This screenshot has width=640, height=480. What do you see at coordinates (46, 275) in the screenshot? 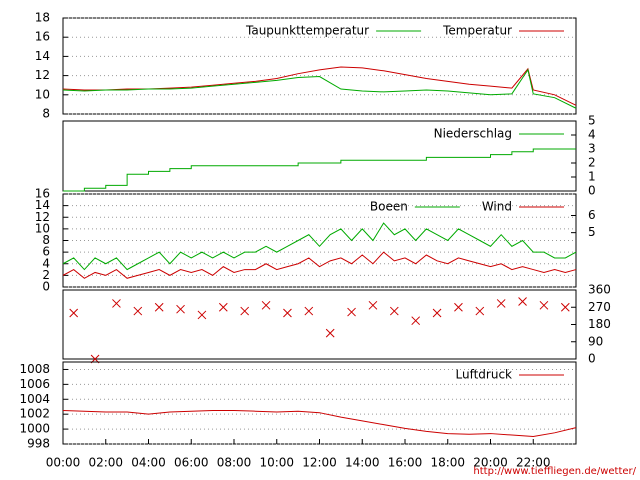
I see `y-tick-label: 2` at bounding box center [46, 275].